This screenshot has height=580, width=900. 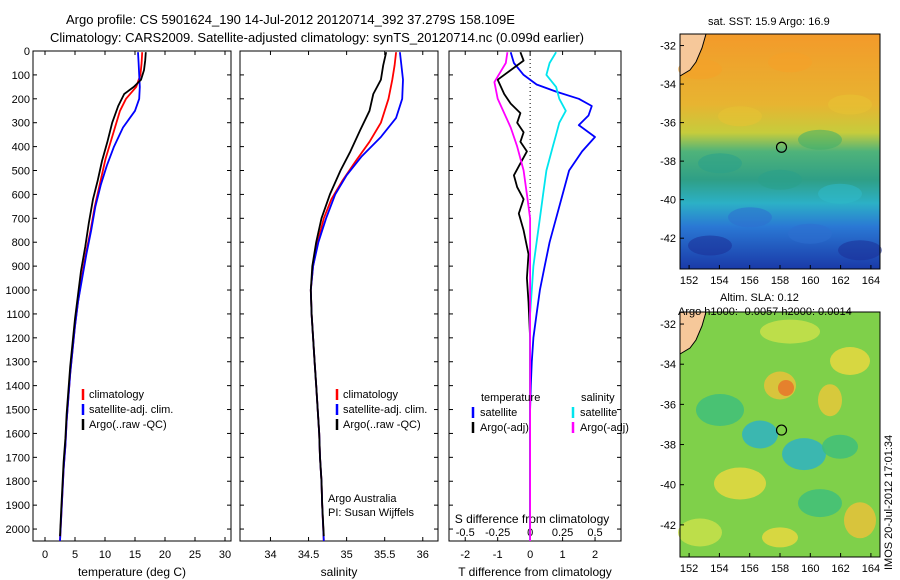 I want to click on map-y-tick-label: -38, so click(x=668, y=162).